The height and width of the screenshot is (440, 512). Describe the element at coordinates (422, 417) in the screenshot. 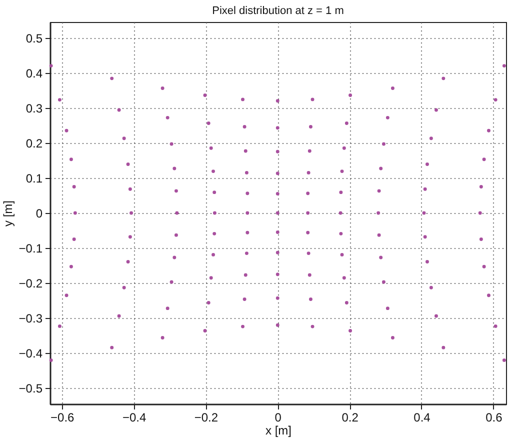

I see `x-tick-label: 0.4` at that location.